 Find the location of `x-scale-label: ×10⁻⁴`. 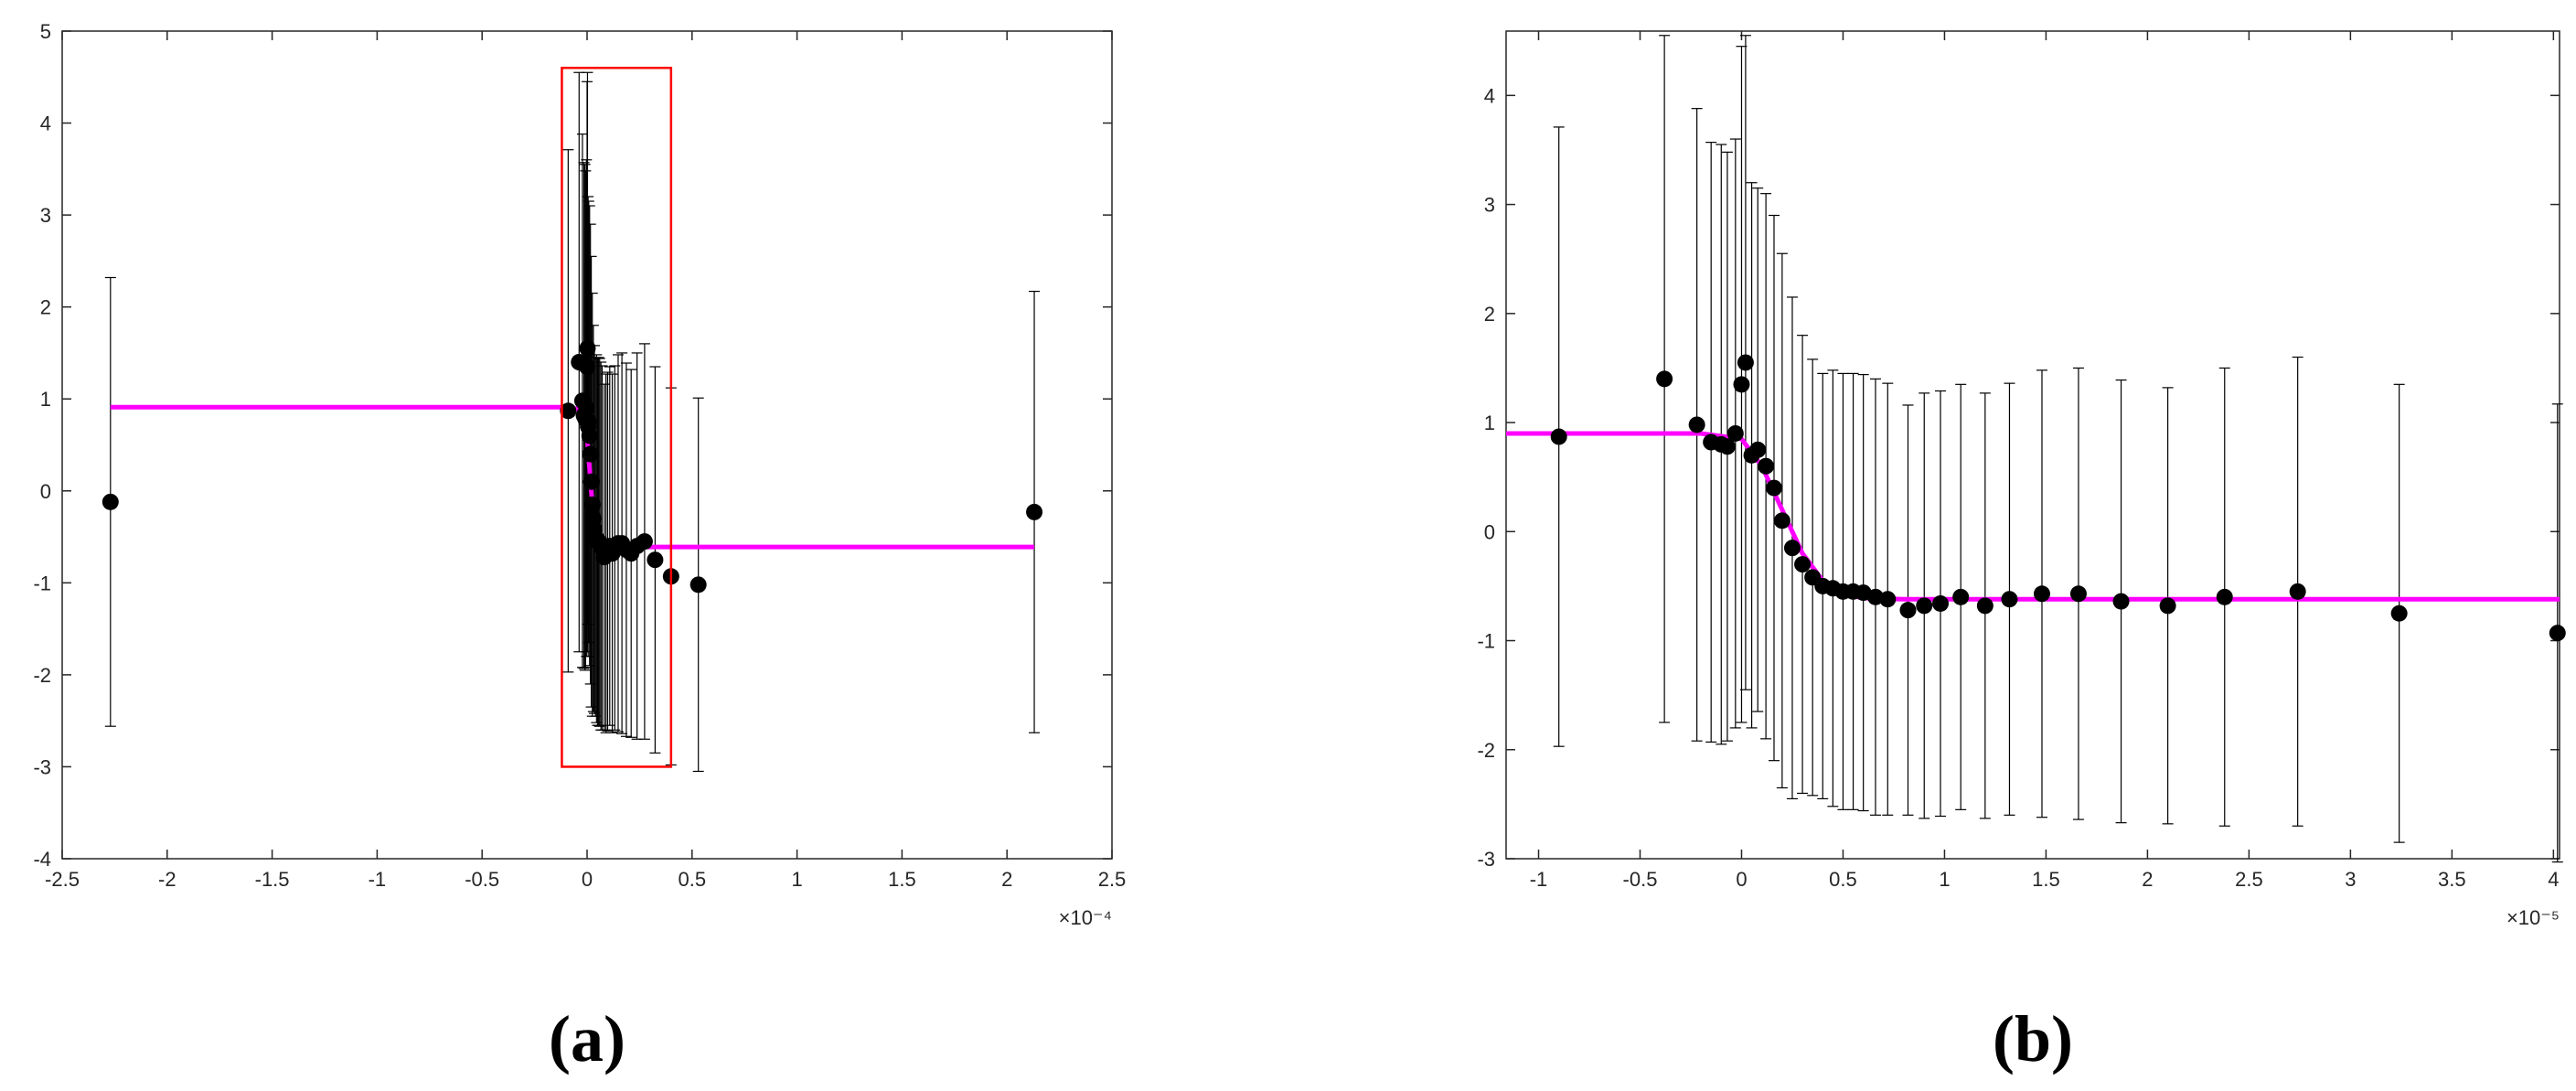

x-scale-label: ×10⁻⁴ is located at coordinates (1085, 917).